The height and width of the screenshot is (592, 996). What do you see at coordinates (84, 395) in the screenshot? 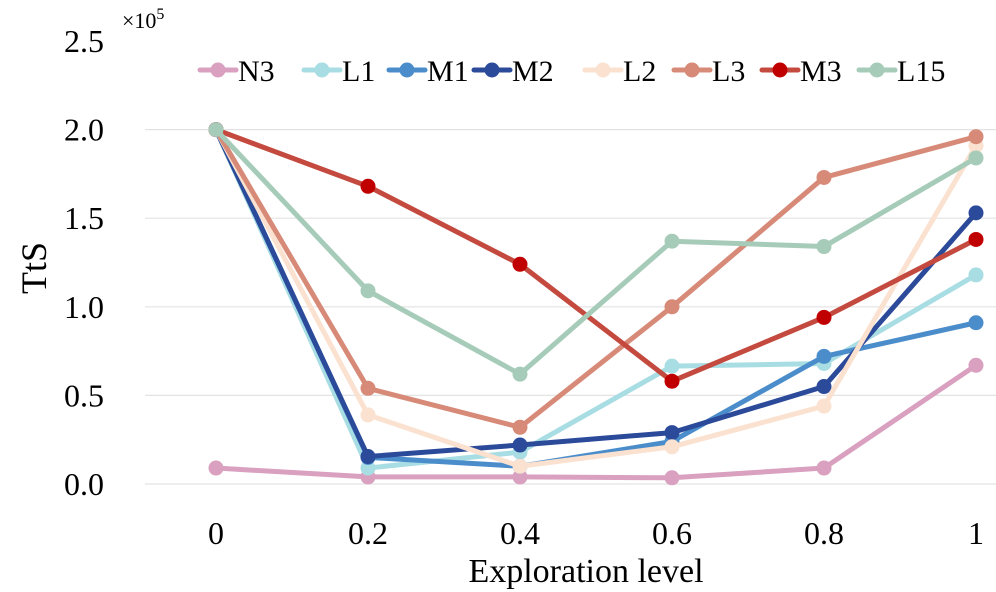
I see `y-tick-label: 0.5` at bounding box center [84, 395].